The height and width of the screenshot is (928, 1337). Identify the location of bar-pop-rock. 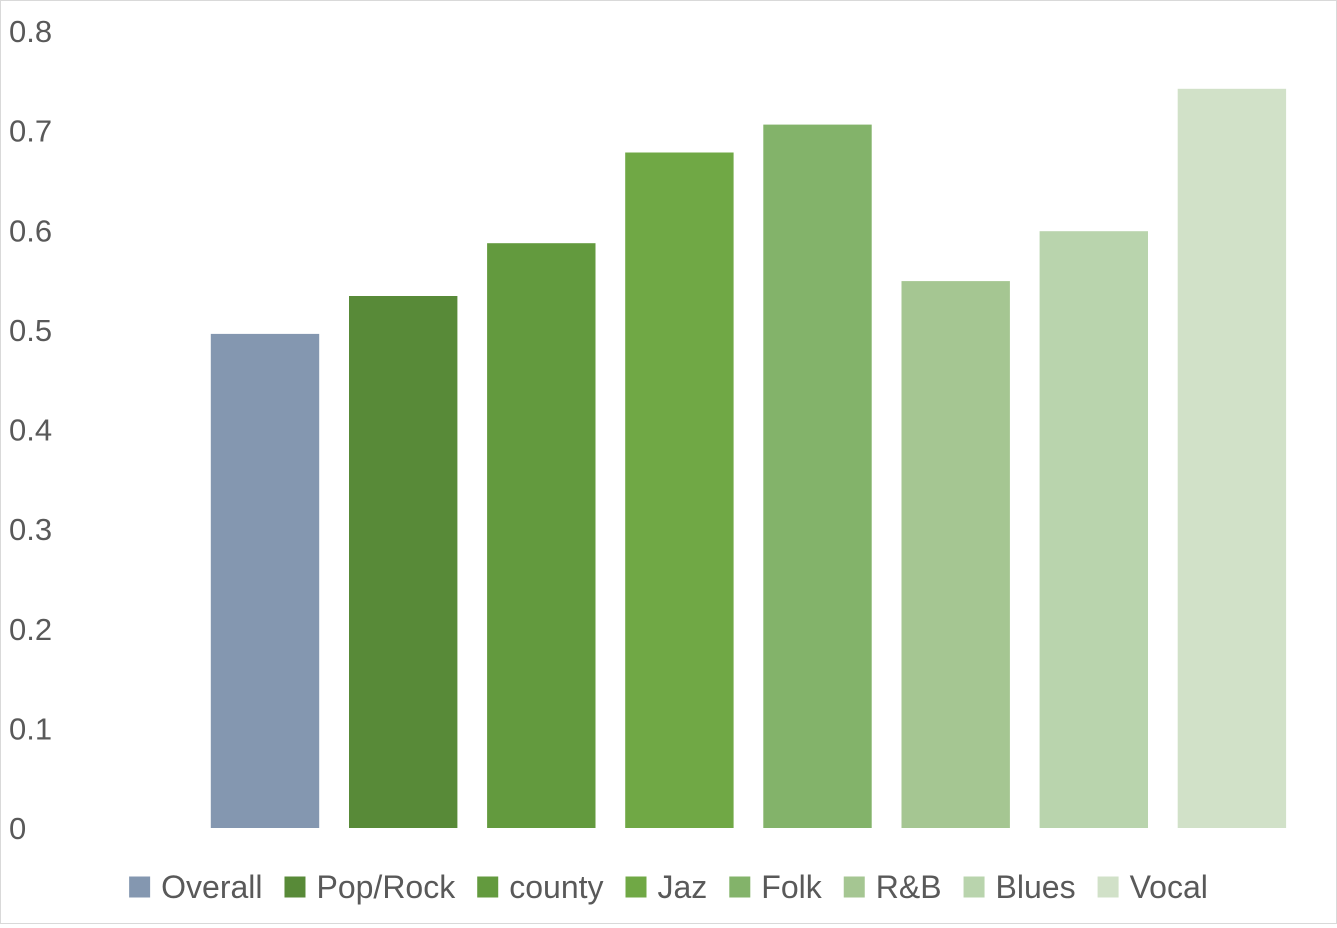
(403, 562).